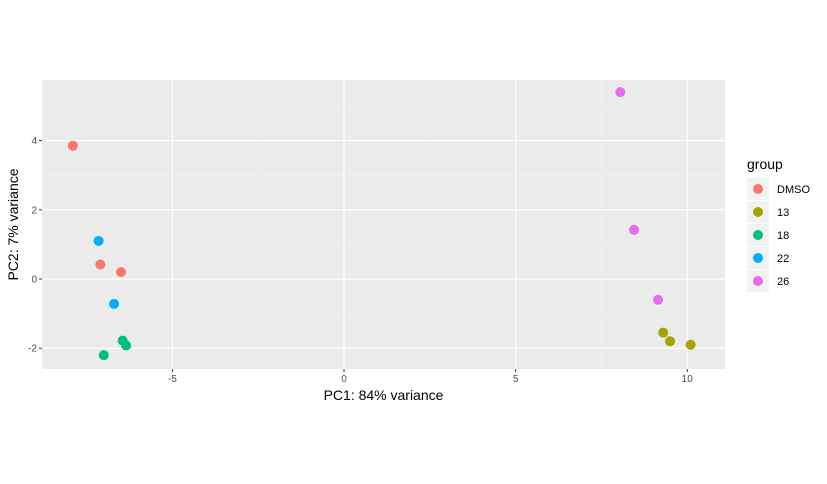  I want to click on y-tick-label: -2, so click(32, 349).